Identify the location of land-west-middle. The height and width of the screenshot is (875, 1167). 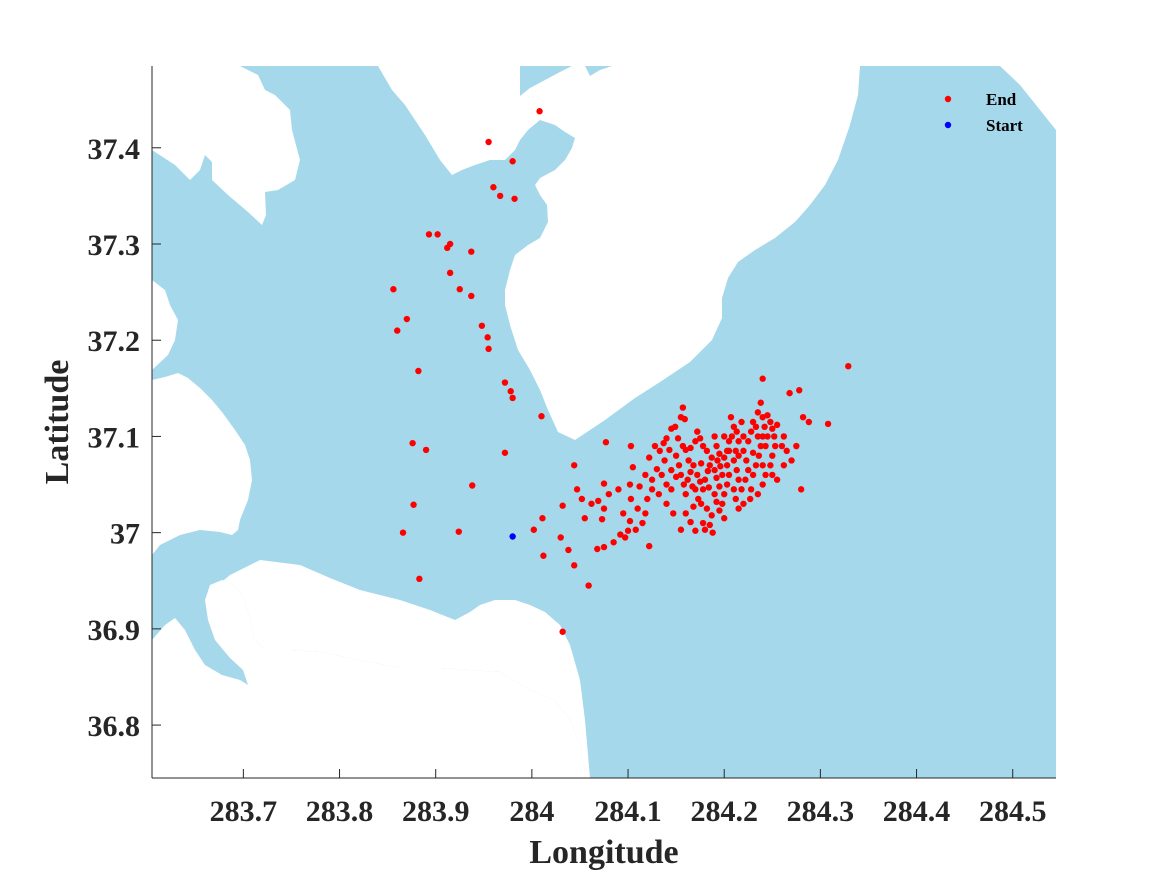
(202, 417).